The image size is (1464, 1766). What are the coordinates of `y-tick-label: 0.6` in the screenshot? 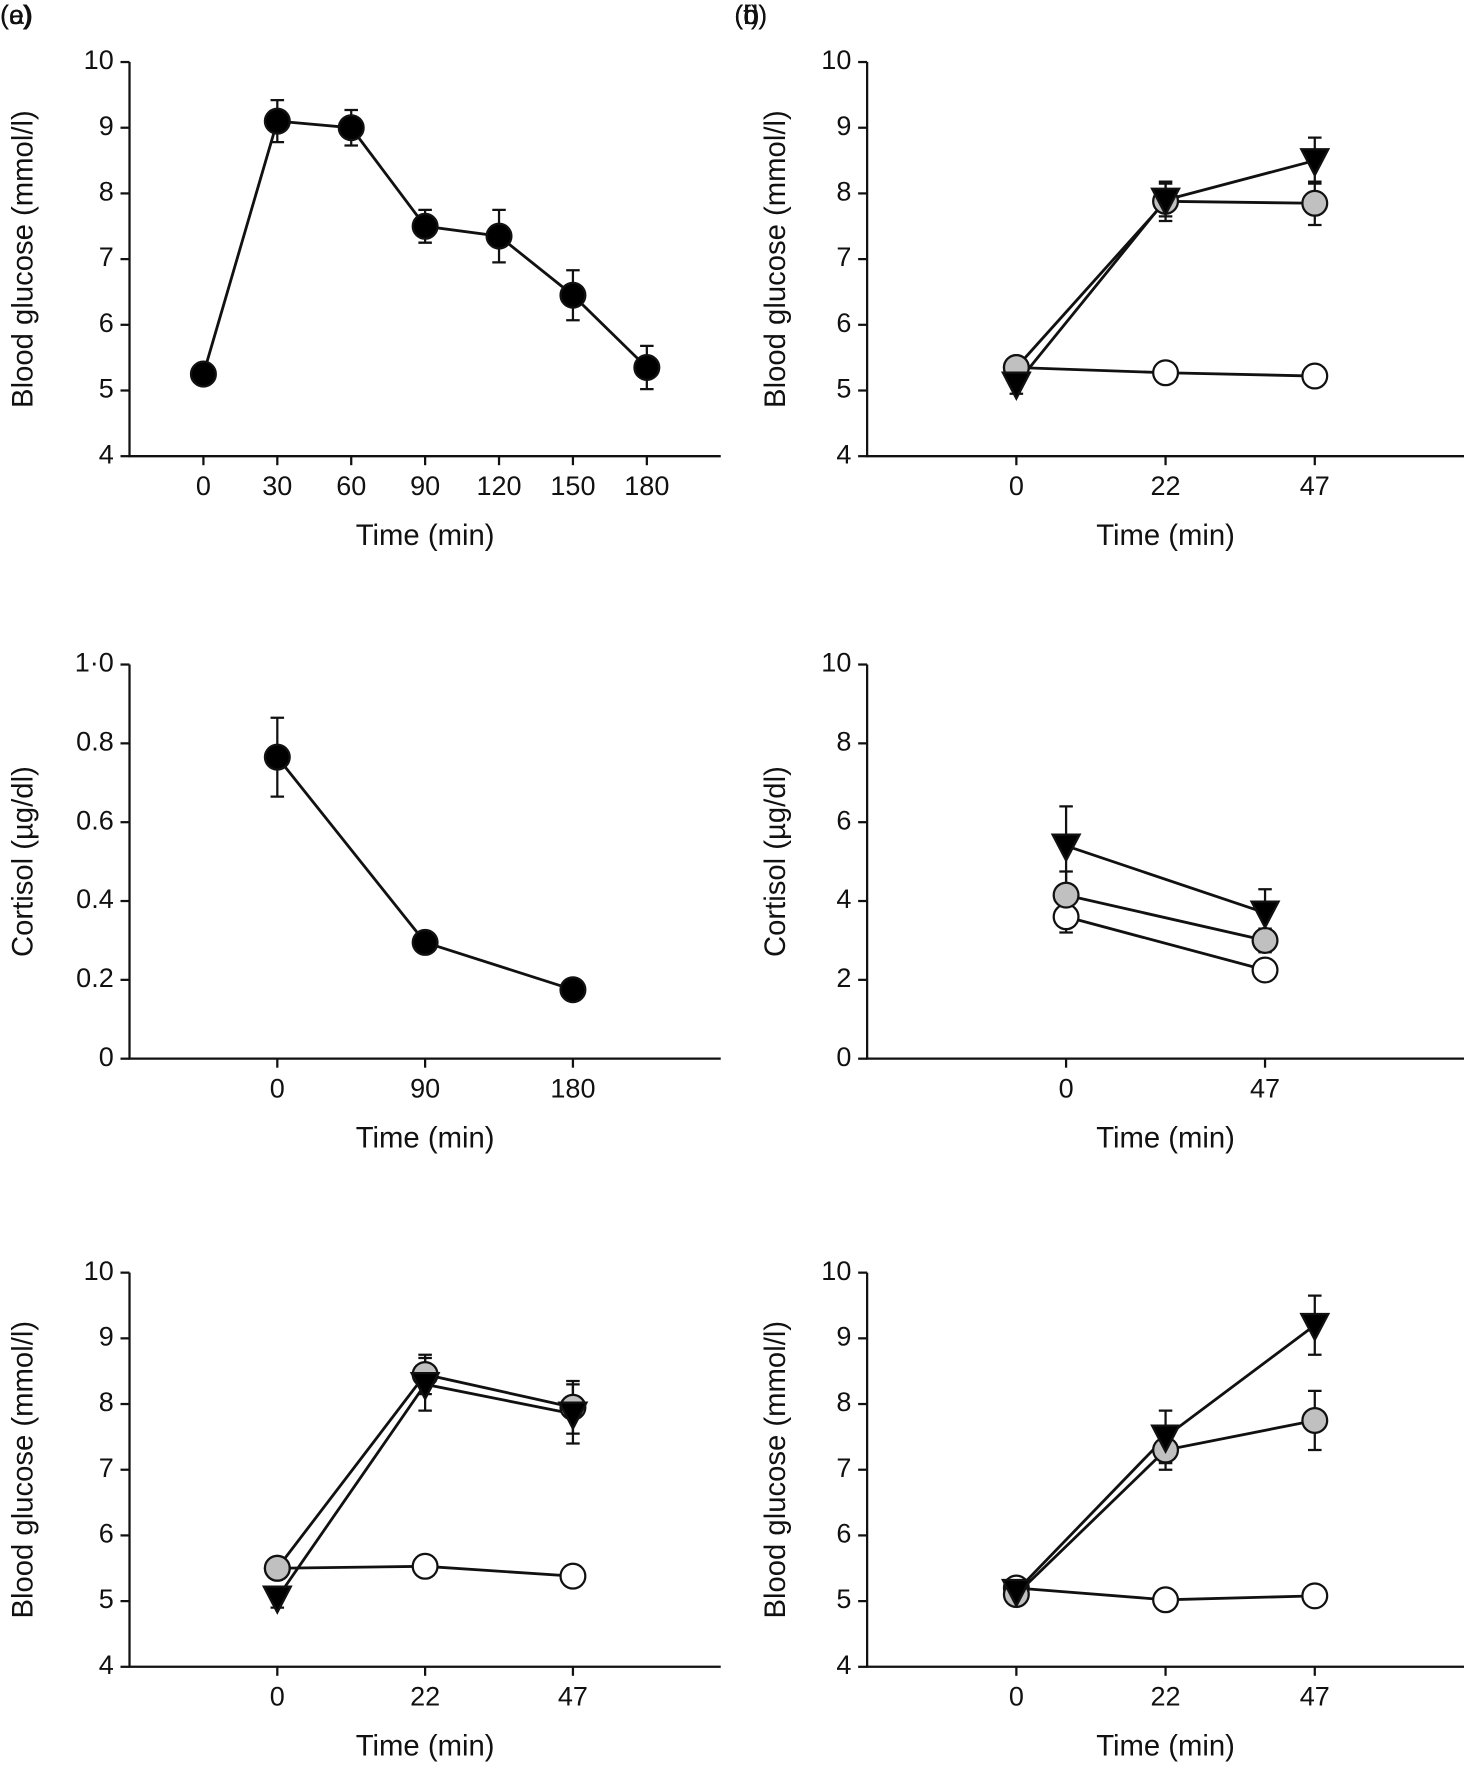 It's located at (95, 820).